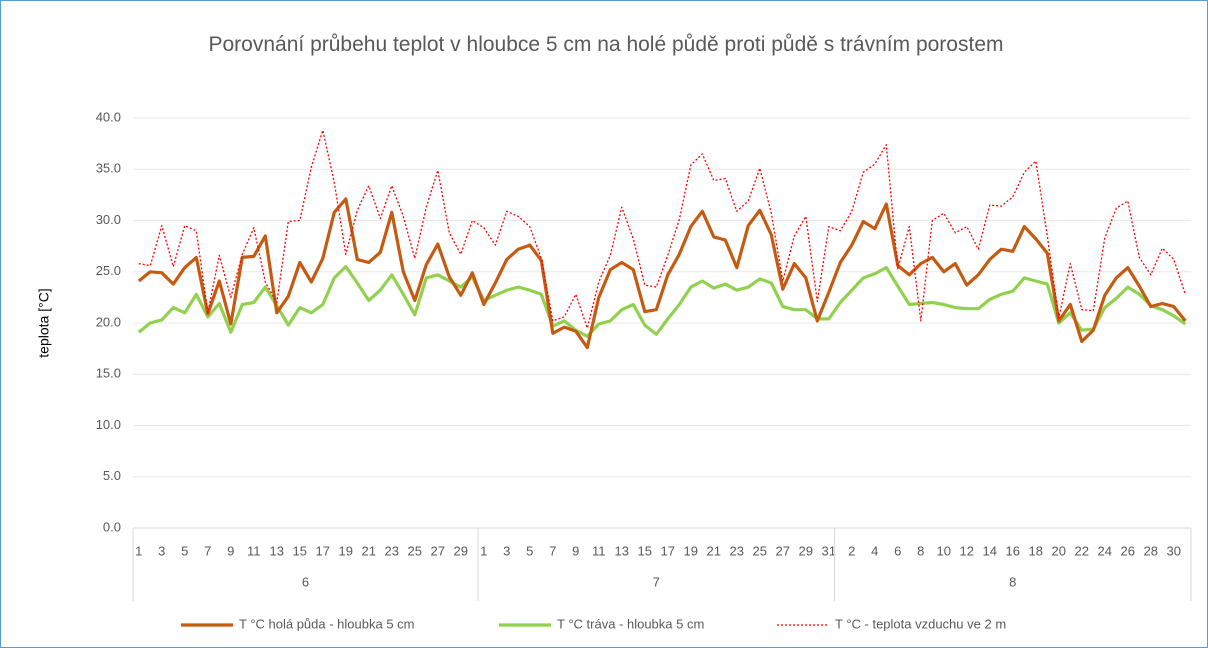  What do you see at coordinates (108, 116) in the screenshot?
I see `y-tick-label: 40.0` at bounding box center [108, 116].